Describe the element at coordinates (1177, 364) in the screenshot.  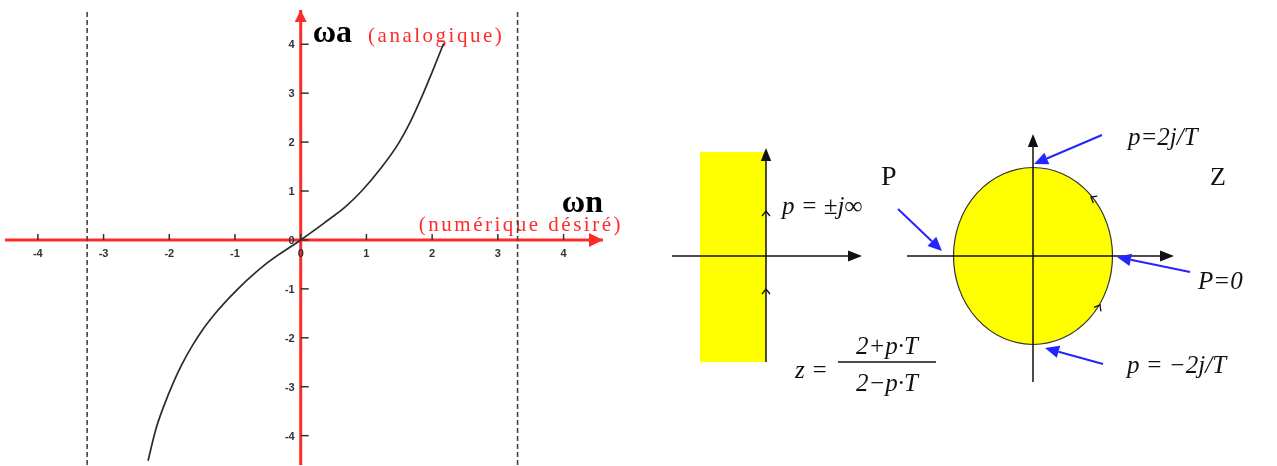
I see `text: p = −2j/T` at that location.